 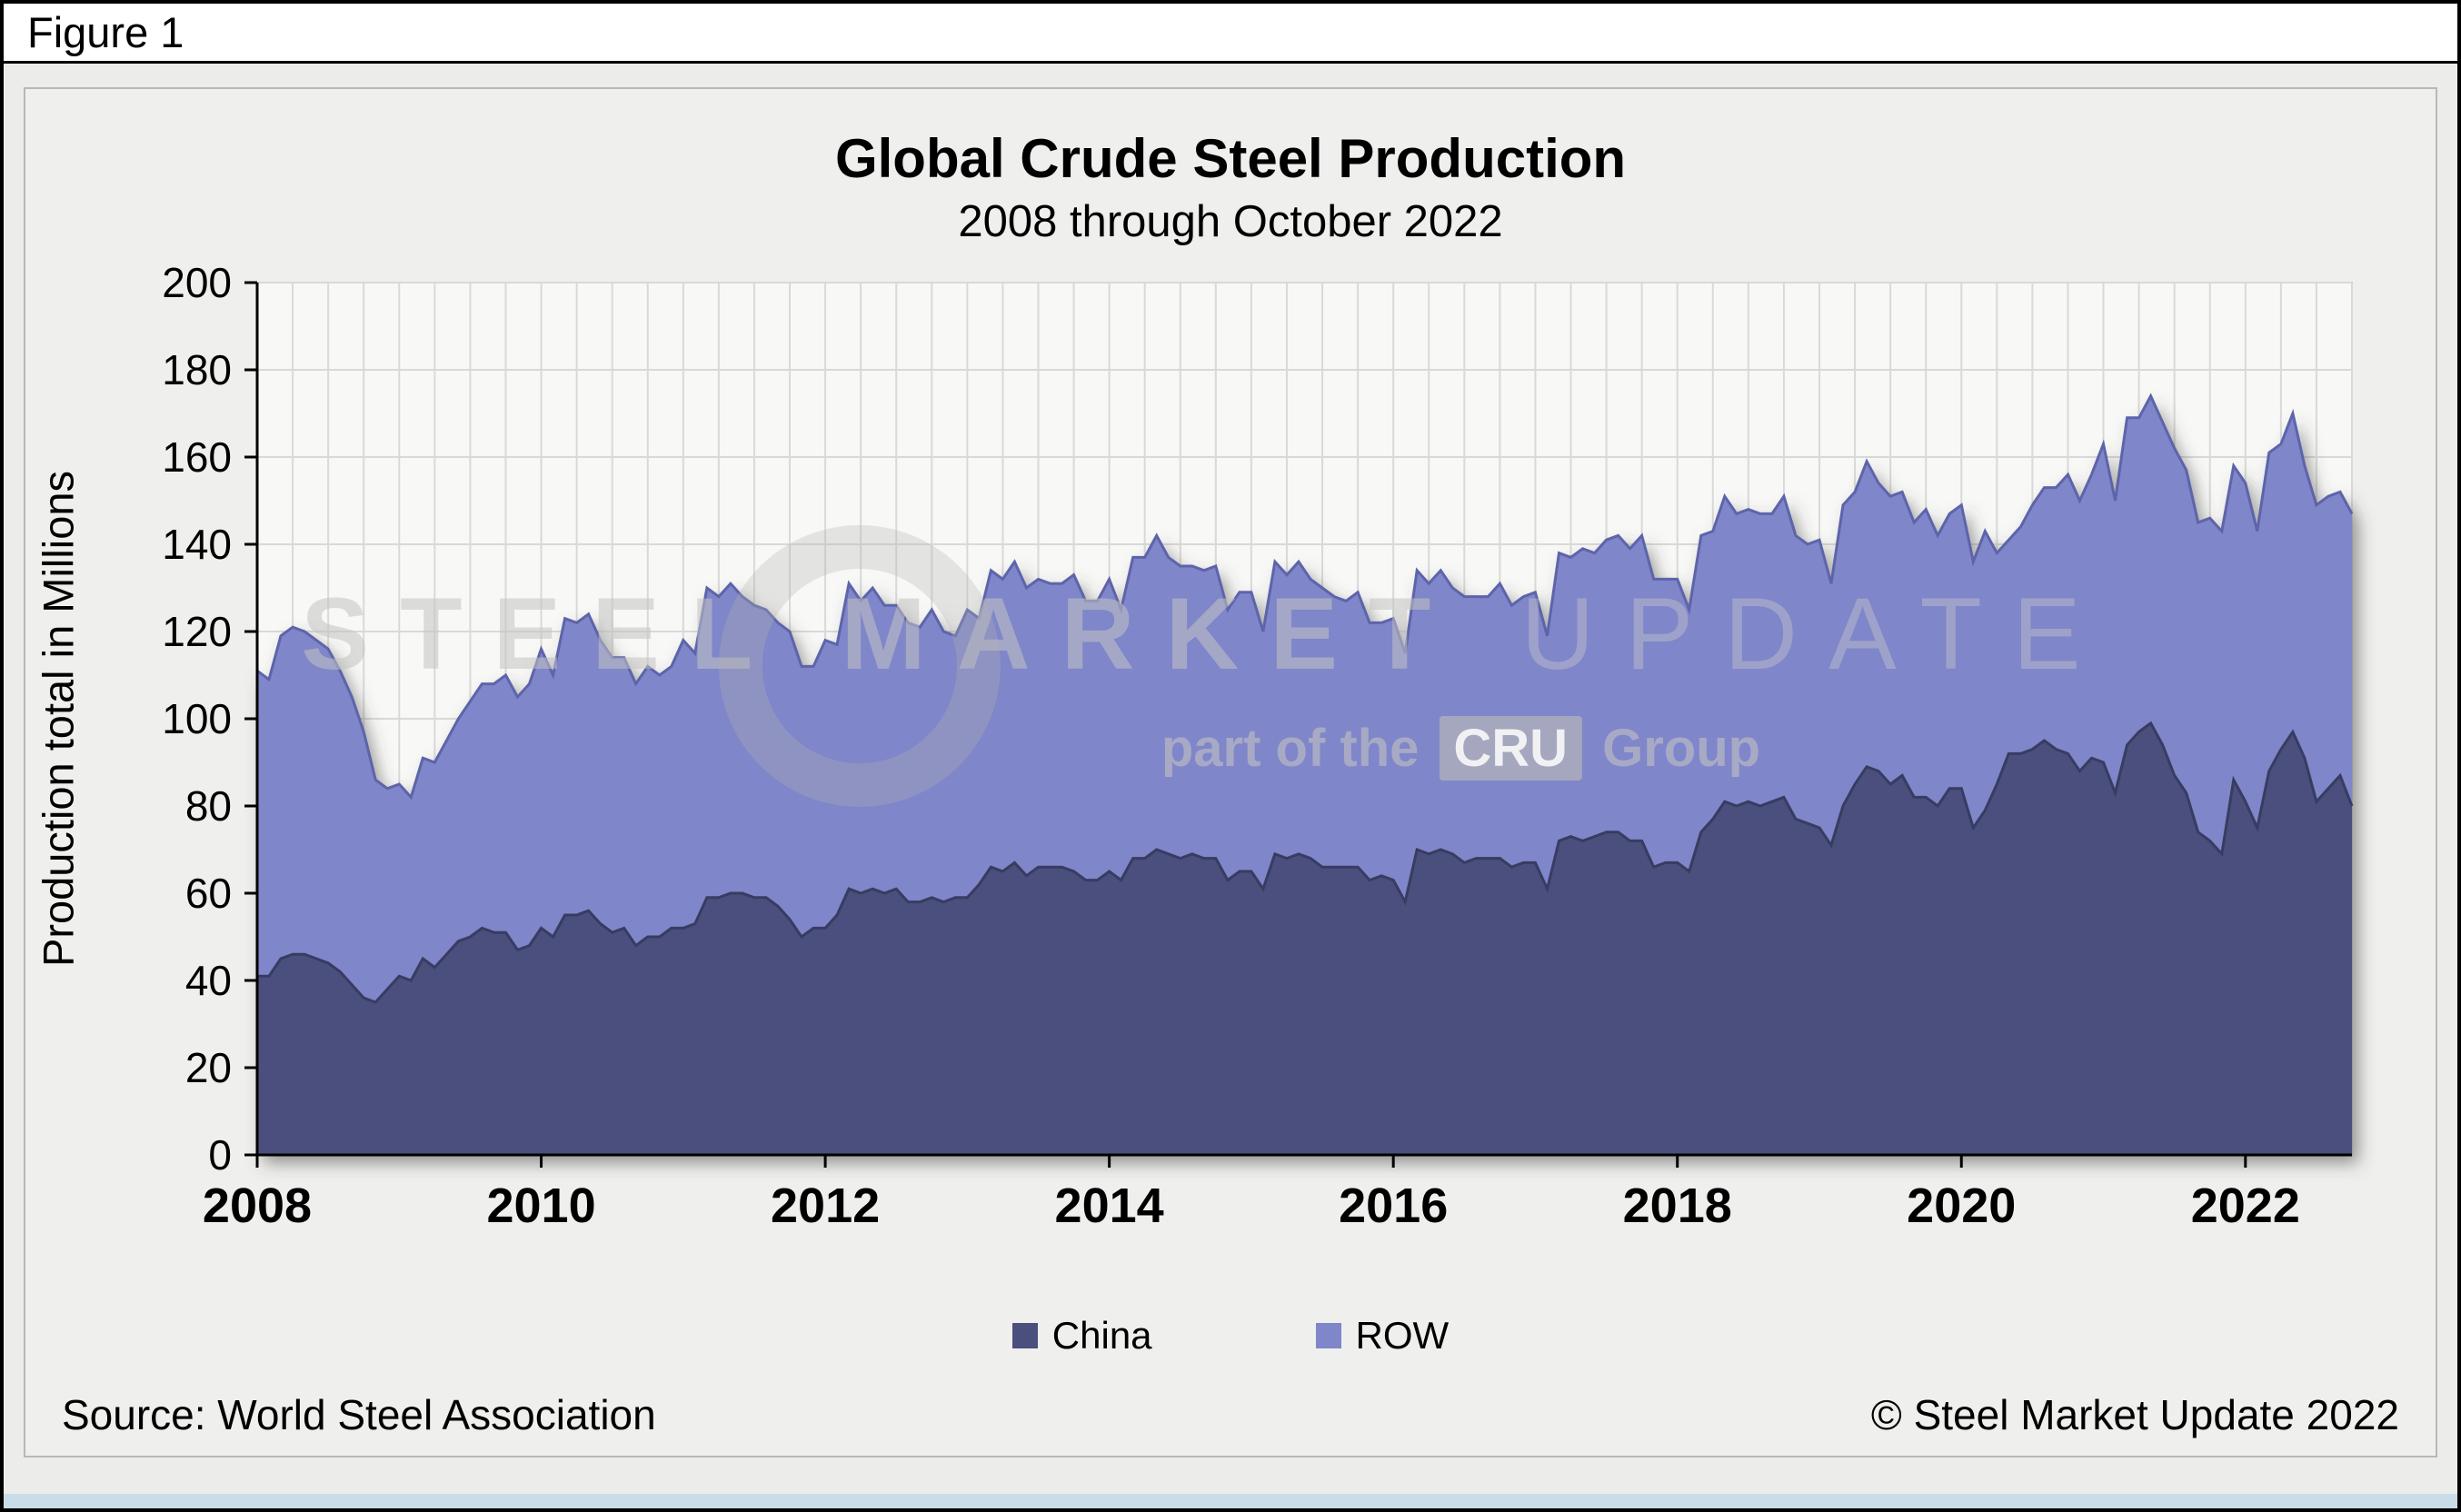 I want to click on legend-item-row: ROW, so click(x=1382, y=1336).